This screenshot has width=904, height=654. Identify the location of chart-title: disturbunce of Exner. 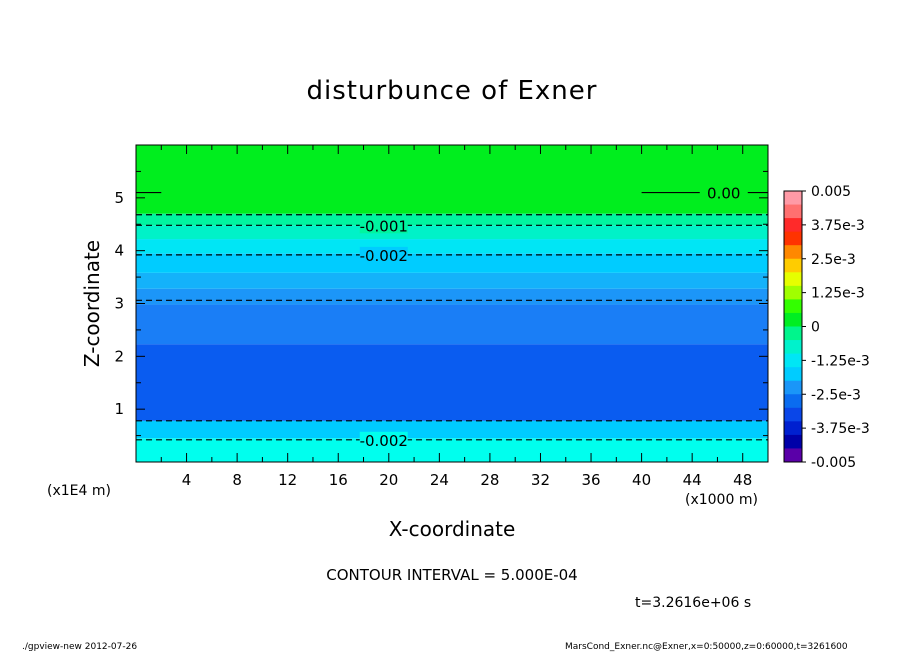
(452, 91).